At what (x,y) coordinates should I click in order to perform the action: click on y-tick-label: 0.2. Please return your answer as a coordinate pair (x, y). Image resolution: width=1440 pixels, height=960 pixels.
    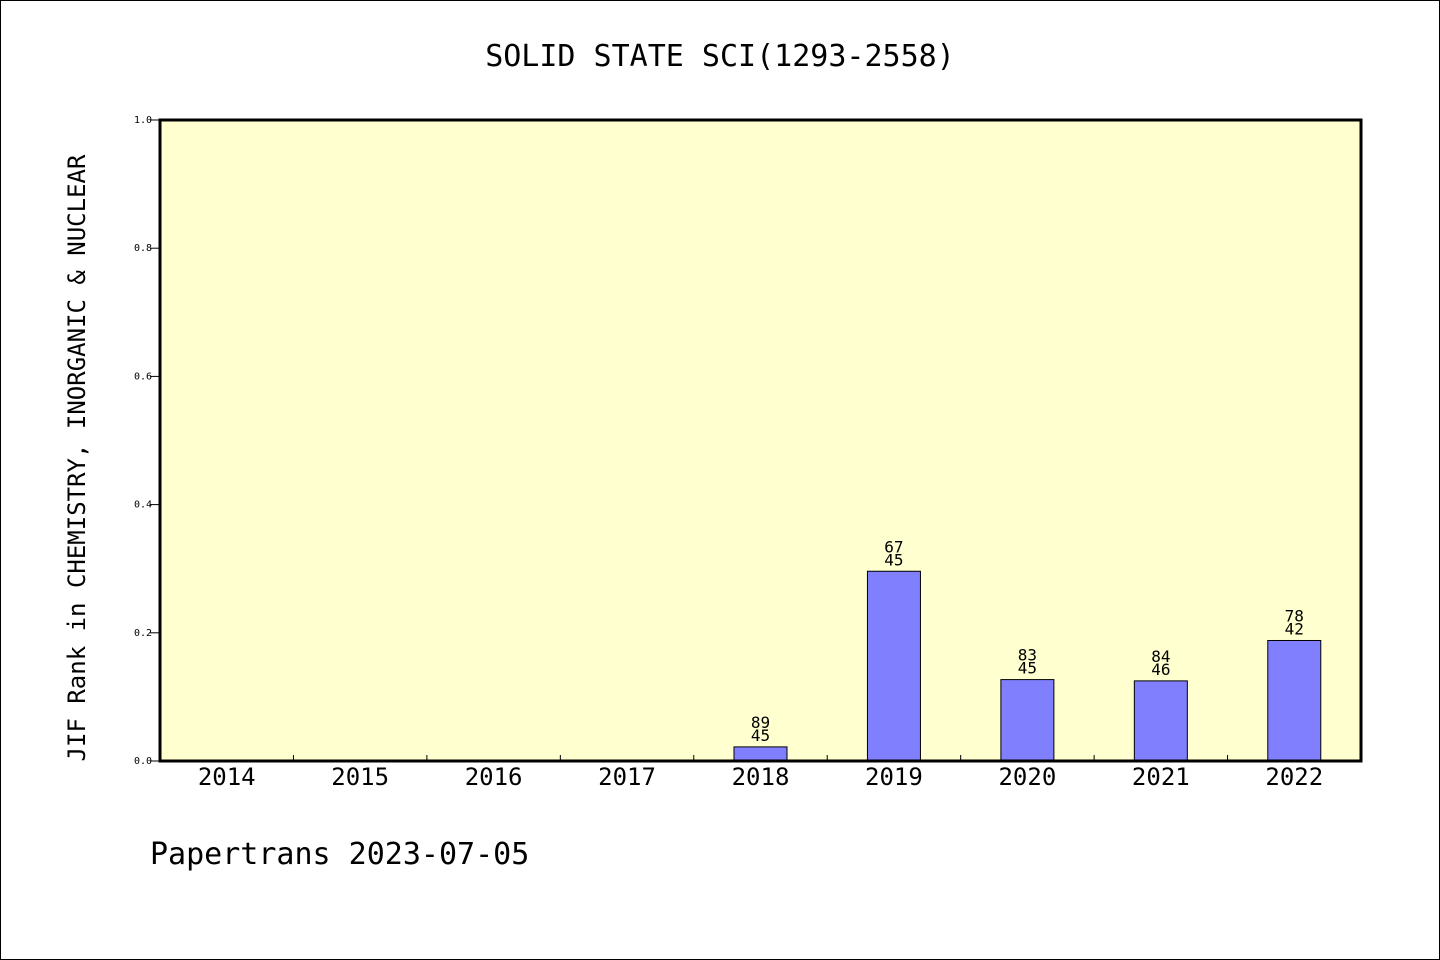
    Looking at the image, I should click on (143, 633).